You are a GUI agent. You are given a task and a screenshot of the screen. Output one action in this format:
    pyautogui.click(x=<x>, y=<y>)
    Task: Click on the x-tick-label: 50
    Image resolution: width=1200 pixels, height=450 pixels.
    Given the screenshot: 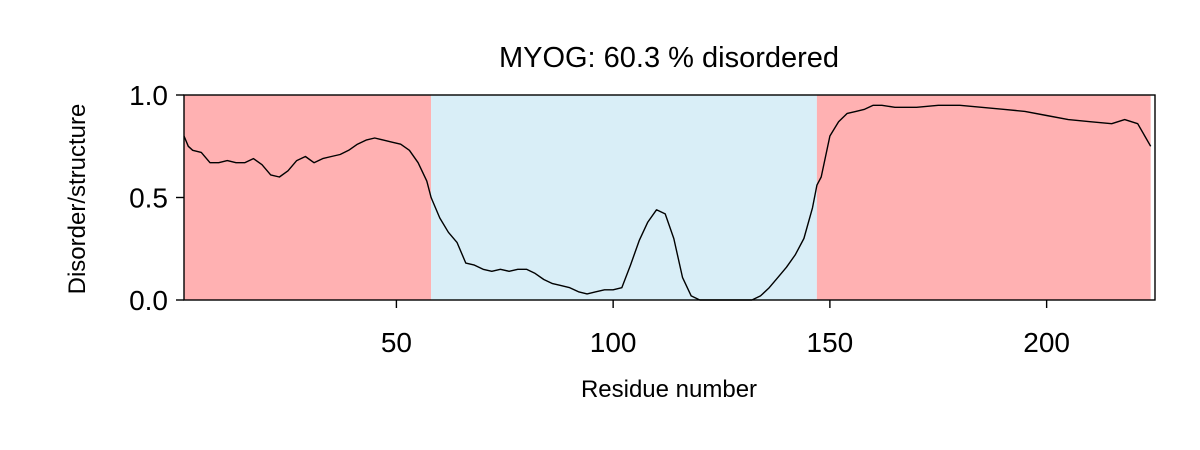 What is the action you would take?
    pyautogui.click(x=396, y=342)
    